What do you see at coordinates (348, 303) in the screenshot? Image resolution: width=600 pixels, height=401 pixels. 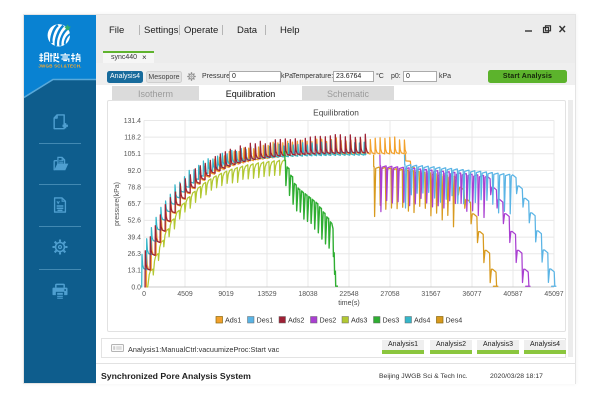 I see `svg-text: time(s)` at bounding box center [348, 303].